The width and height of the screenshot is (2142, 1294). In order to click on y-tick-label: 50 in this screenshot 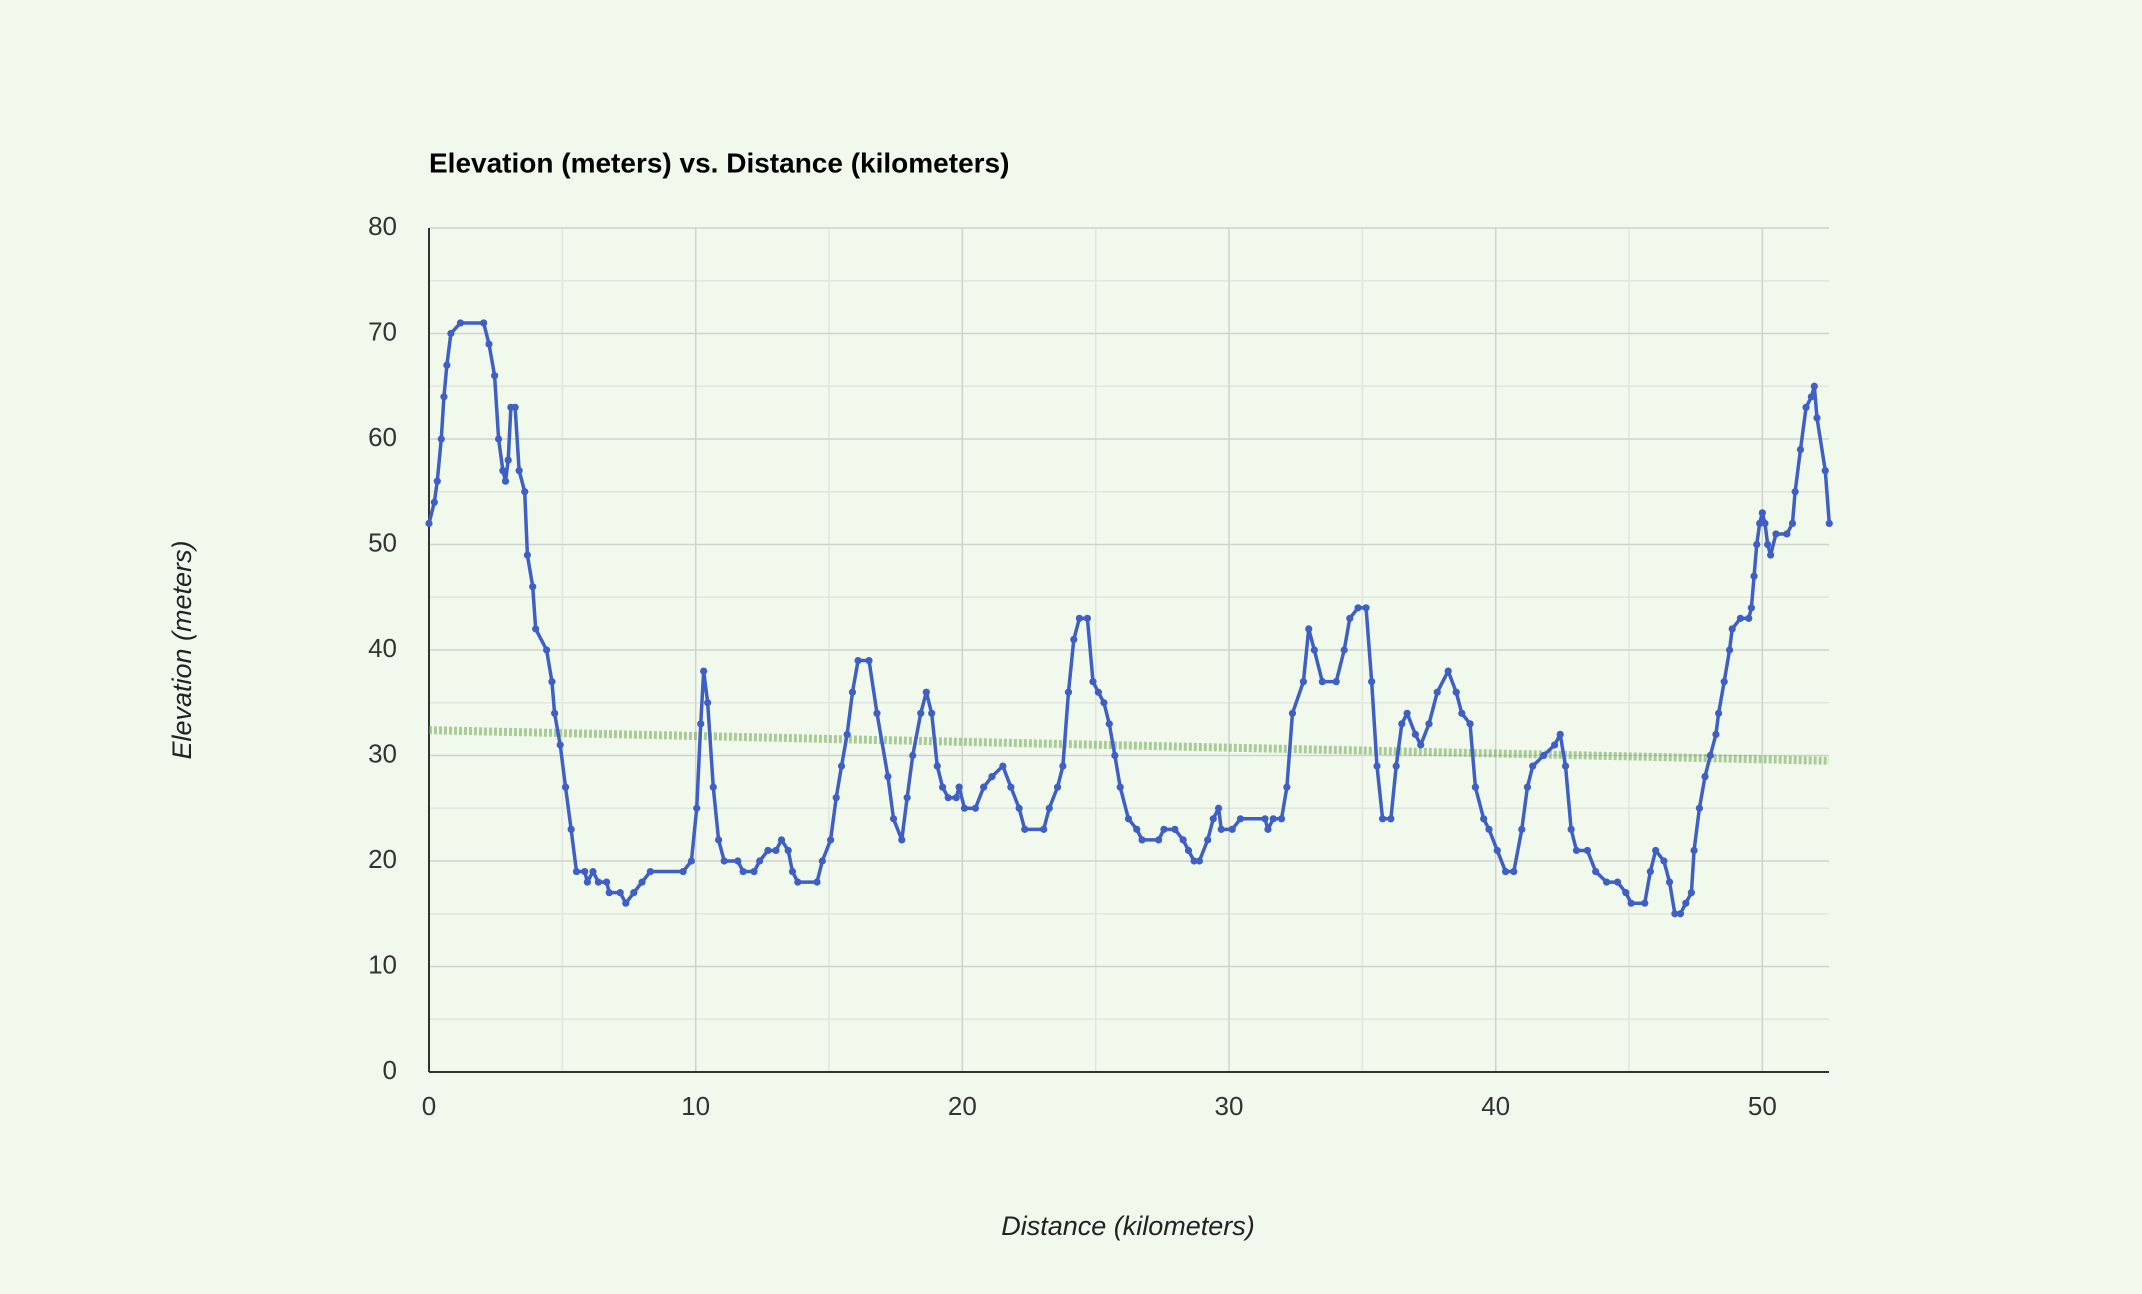, I will do `click(382, 542)`.